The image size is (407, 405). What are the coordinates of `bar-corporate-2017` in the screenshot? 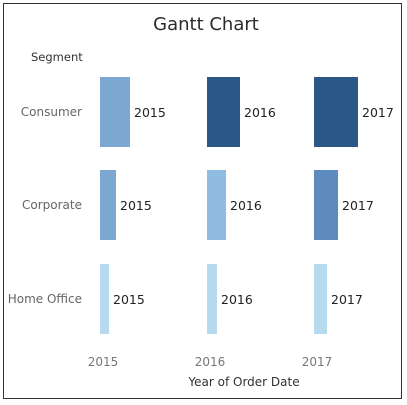 It's located at (326, 205).